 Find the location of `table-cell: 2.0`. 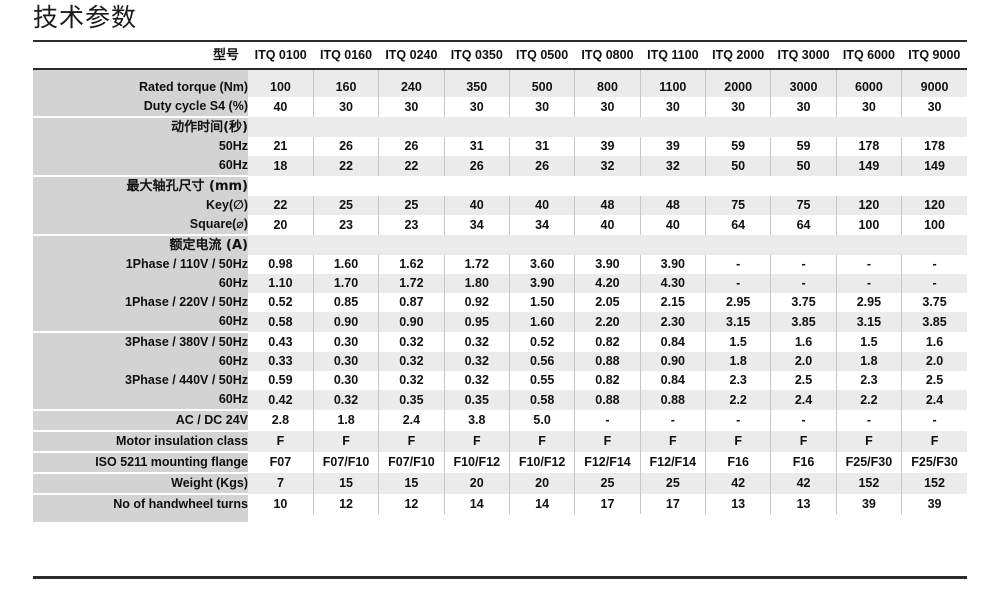

table-cell: 2.0 is located at coordinates (934, 361).